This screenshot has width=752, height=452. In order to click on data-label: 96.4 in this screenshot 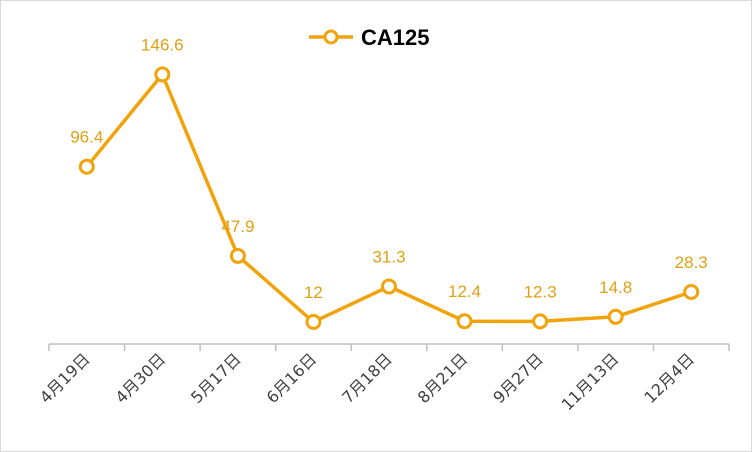, I will do `click(86, 137)`.